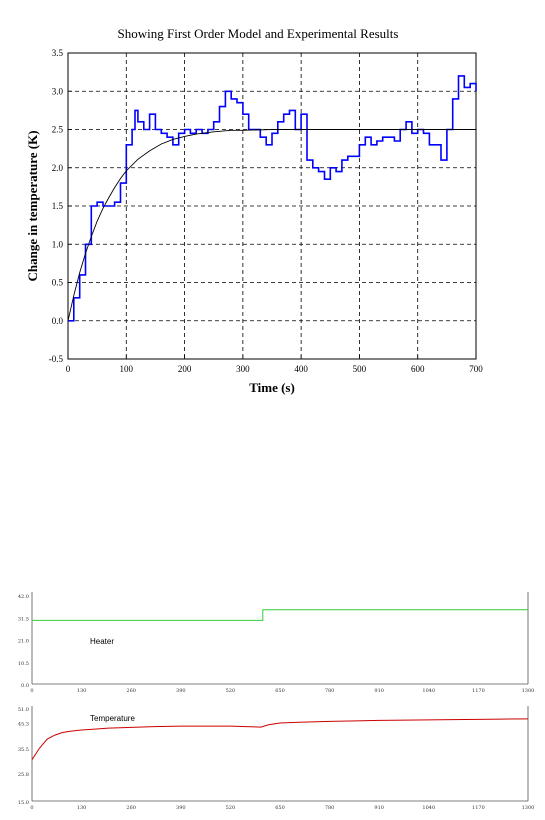 The width and height of the screenshot is (545, 820). I want to click on y-tick-label: 51.0, so click(23, 710).